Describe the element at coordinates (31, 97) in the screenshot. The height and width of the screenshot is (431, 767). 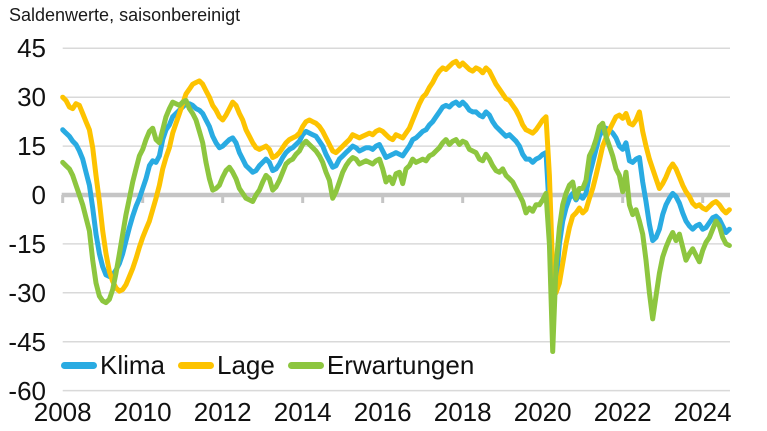
I see `y-axis-label: 30` at that location.